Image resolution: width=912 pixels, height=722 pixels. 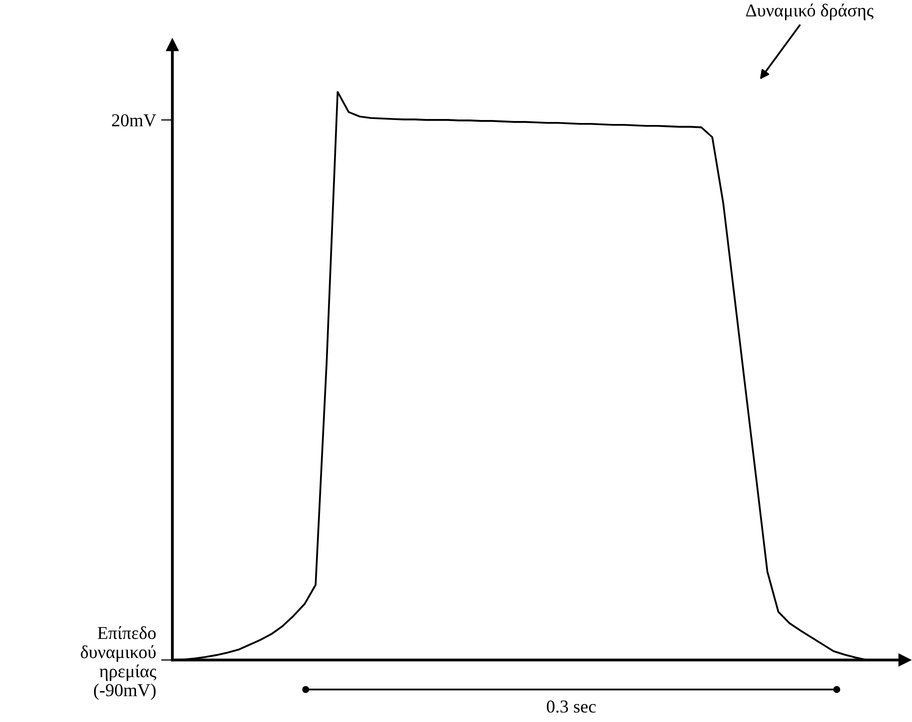 I want to click on y-tick-label: 20mV, so click(x=134, y=120).